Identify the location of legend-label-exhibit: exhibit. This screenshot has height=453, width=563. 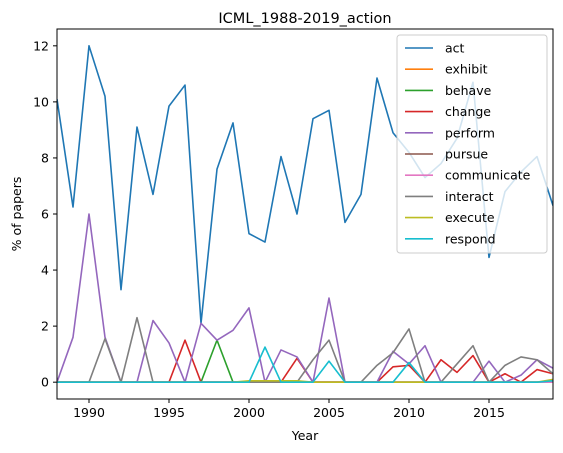
(466, 69).